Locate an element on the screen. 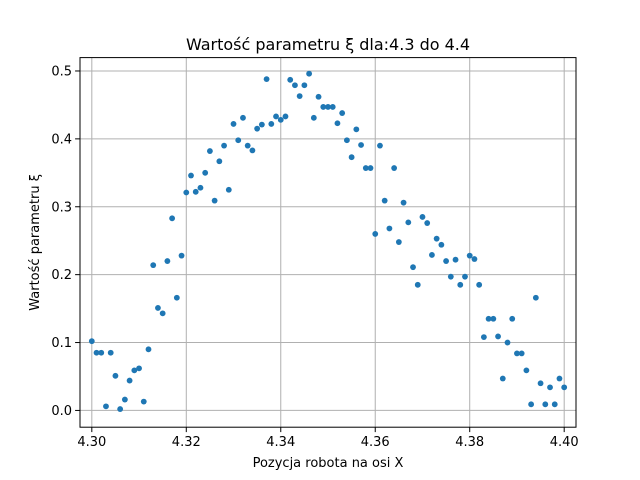 Image resolution: width=640 pixels, height=480 pixels. y-tick-label: 0.0 is located at coordinates (61, 411).